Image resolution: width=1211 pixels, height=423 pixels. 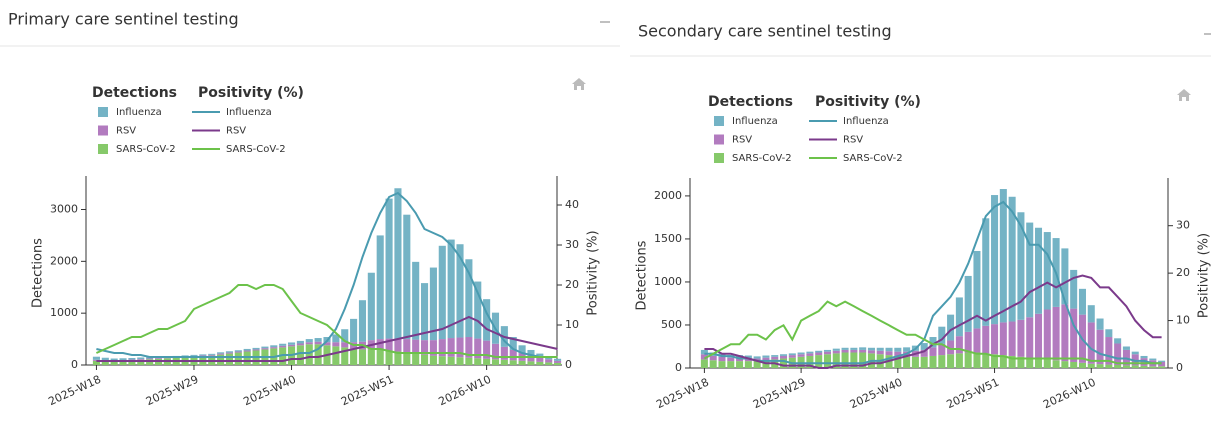 I want to click on y2-tick-label: 0, so click(x=1179, y=367).